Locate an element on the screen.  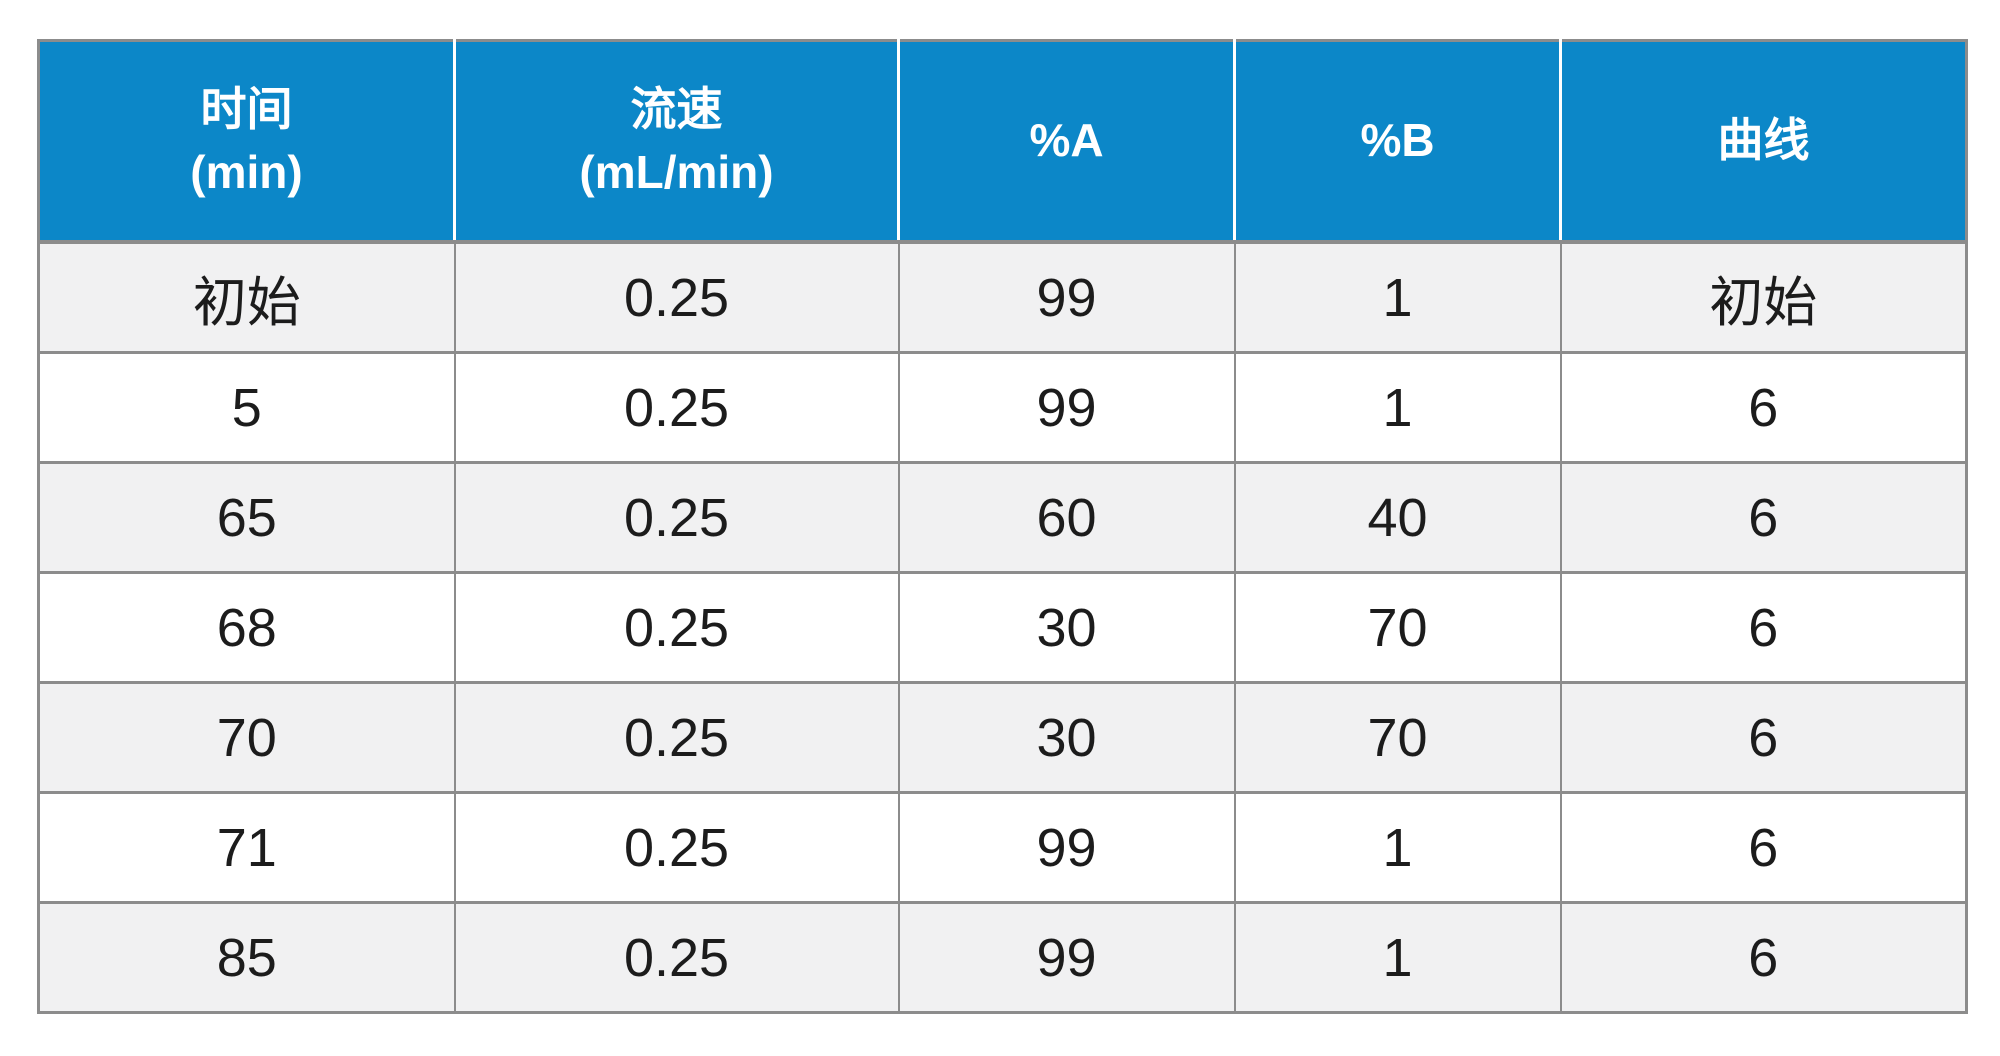
table-row: 初始 0.25 99 1 初始 is located at coordinates (1002, 296).